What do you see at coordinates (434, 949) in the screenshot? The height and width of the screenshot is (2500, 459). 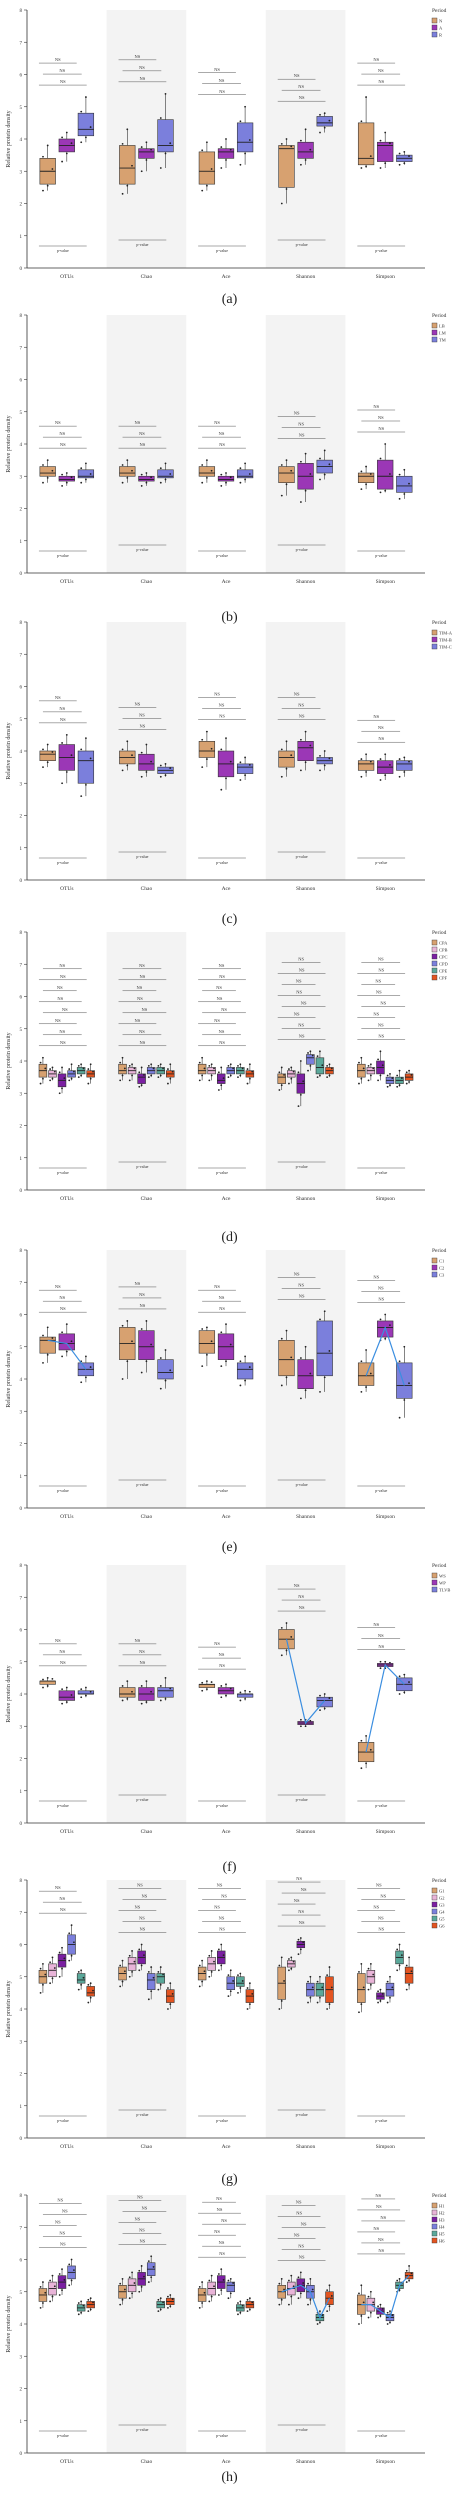 I see `legend-swatch` at bounding box center [434, 949].